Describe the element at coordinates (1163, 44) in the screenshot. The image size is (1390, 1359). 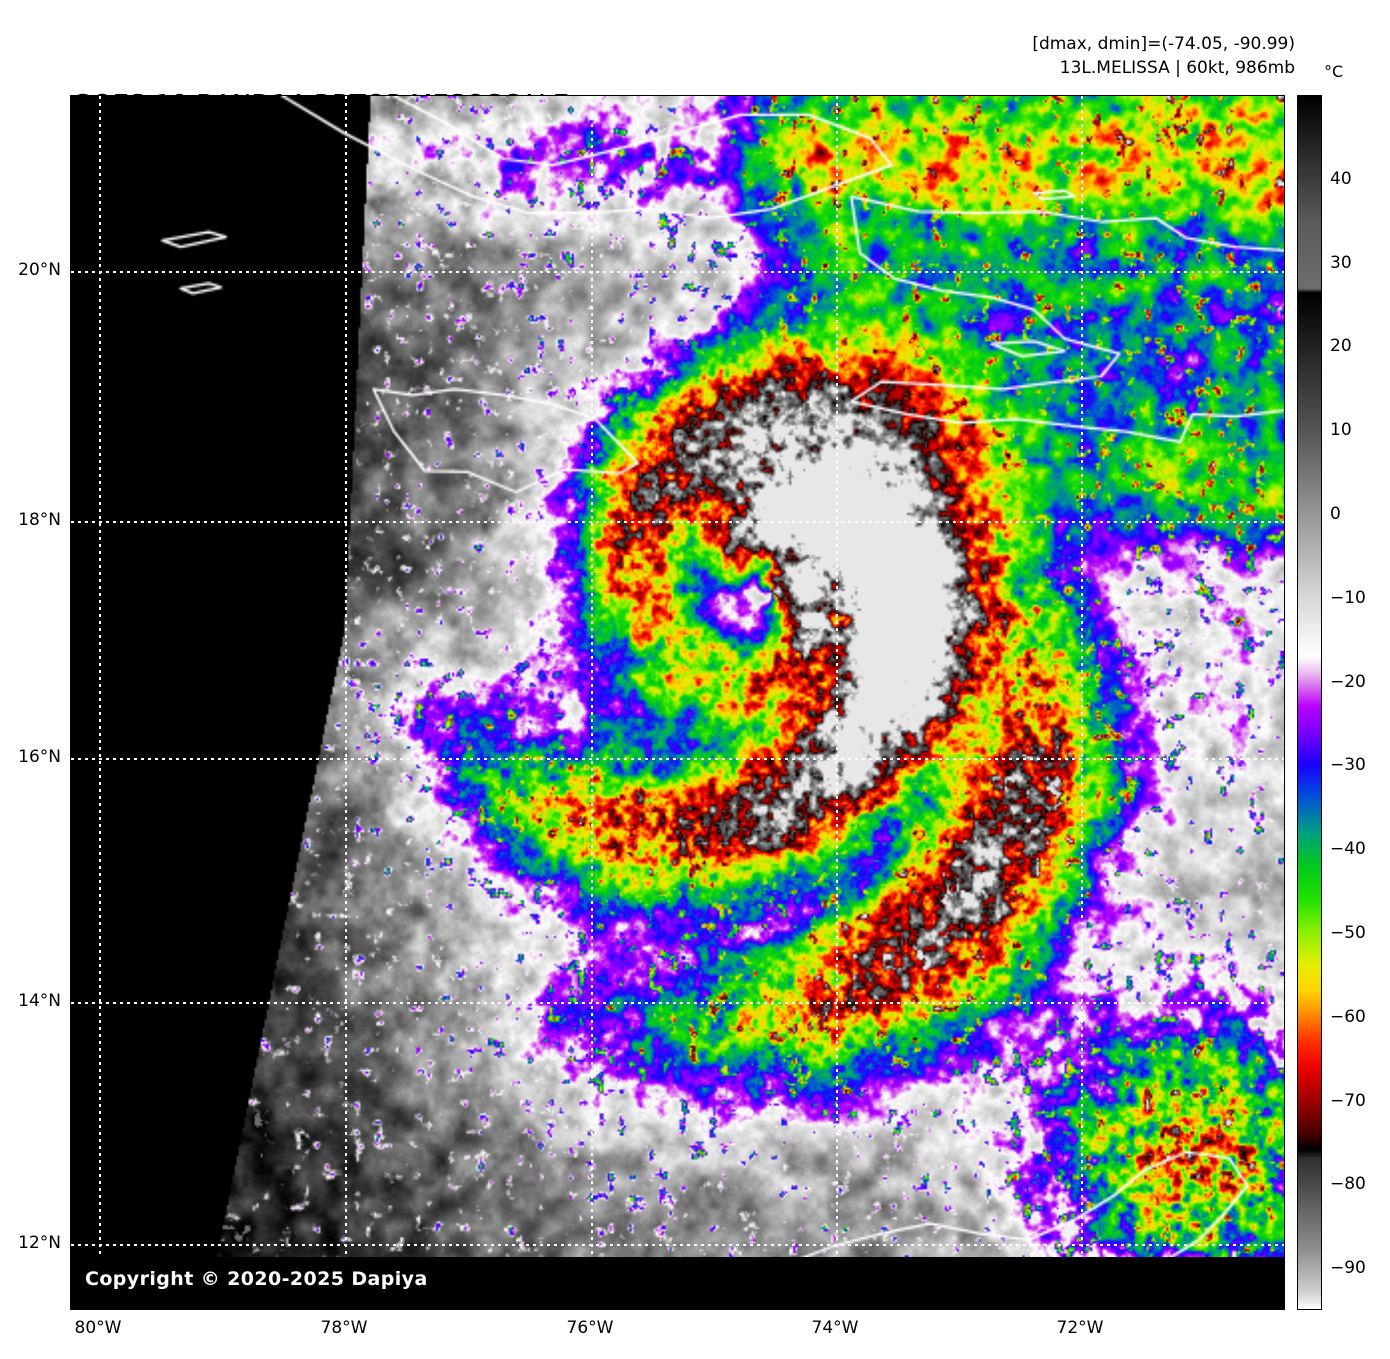
I see `data-range-text: [dmax, dmin]=(-74.05, -90.99)` at that location.